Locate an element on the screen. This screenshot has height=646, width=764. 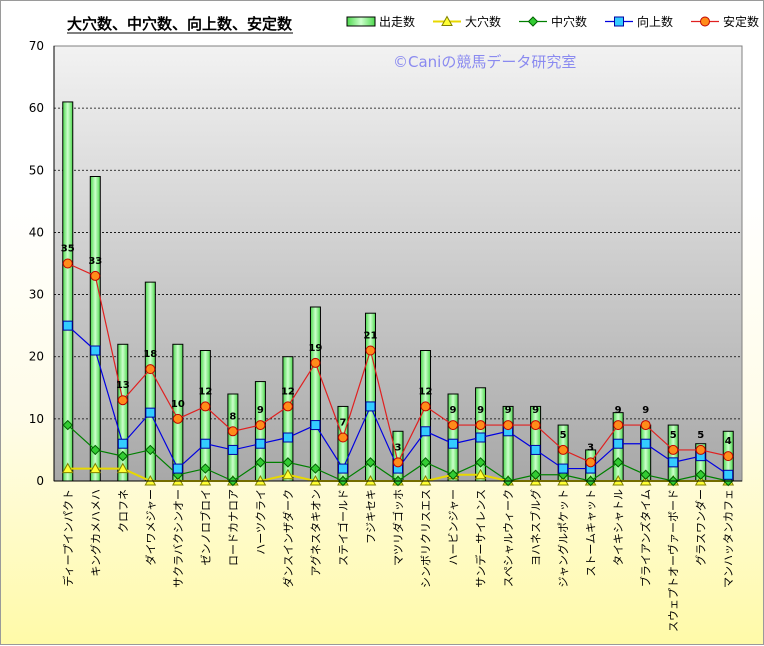
data-label: 35 is located at coordinates (68, 249).